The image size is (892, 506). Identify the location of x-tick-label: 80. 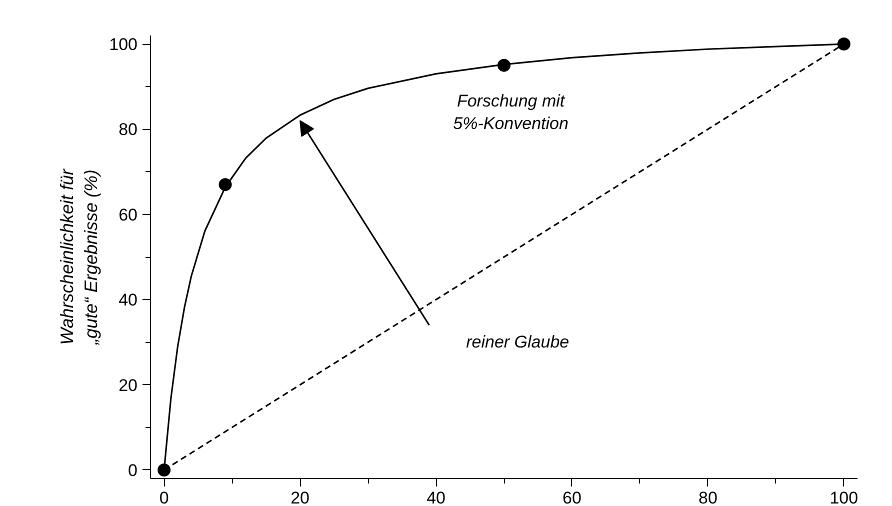
(708, 497).